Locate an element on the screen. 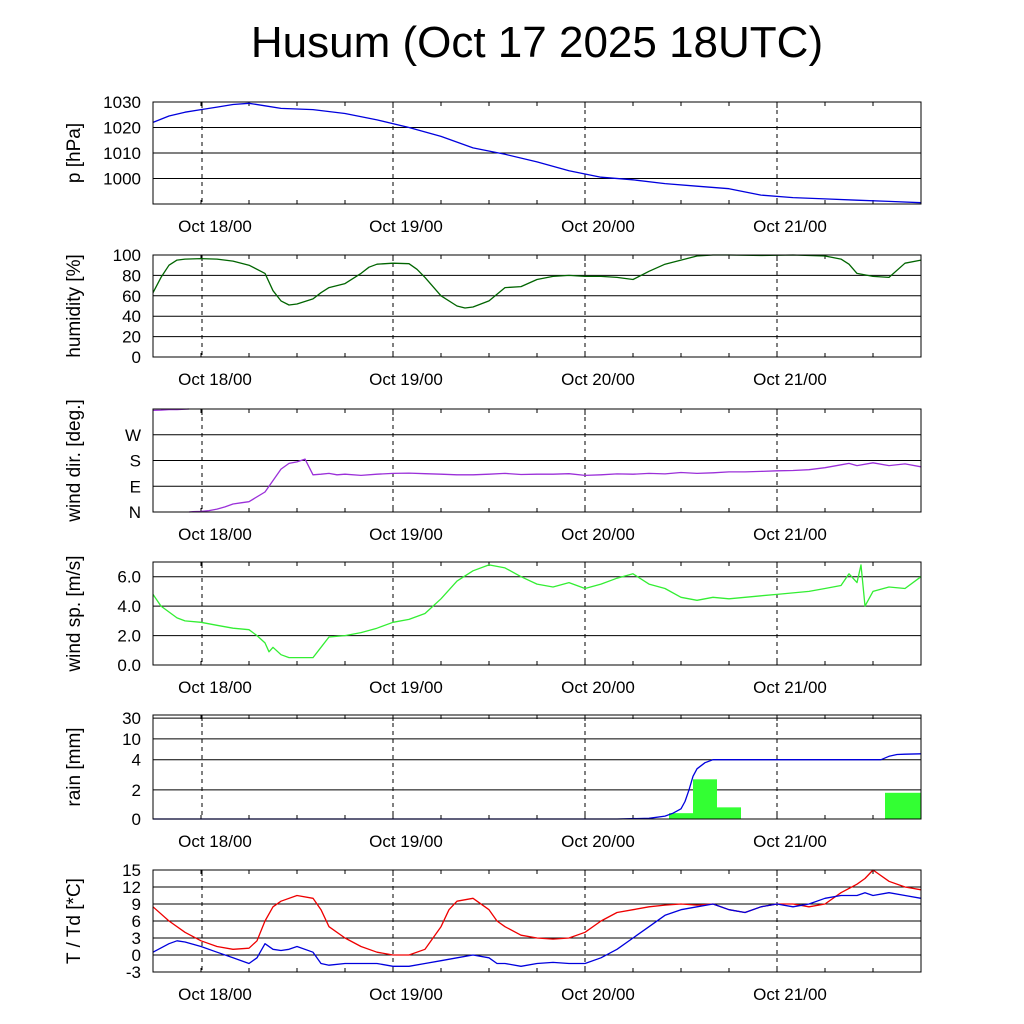 This screenshot has height=1024, width=1024. y-axis-label-pressure: p [hPa] is located at coordinates (74, 153).